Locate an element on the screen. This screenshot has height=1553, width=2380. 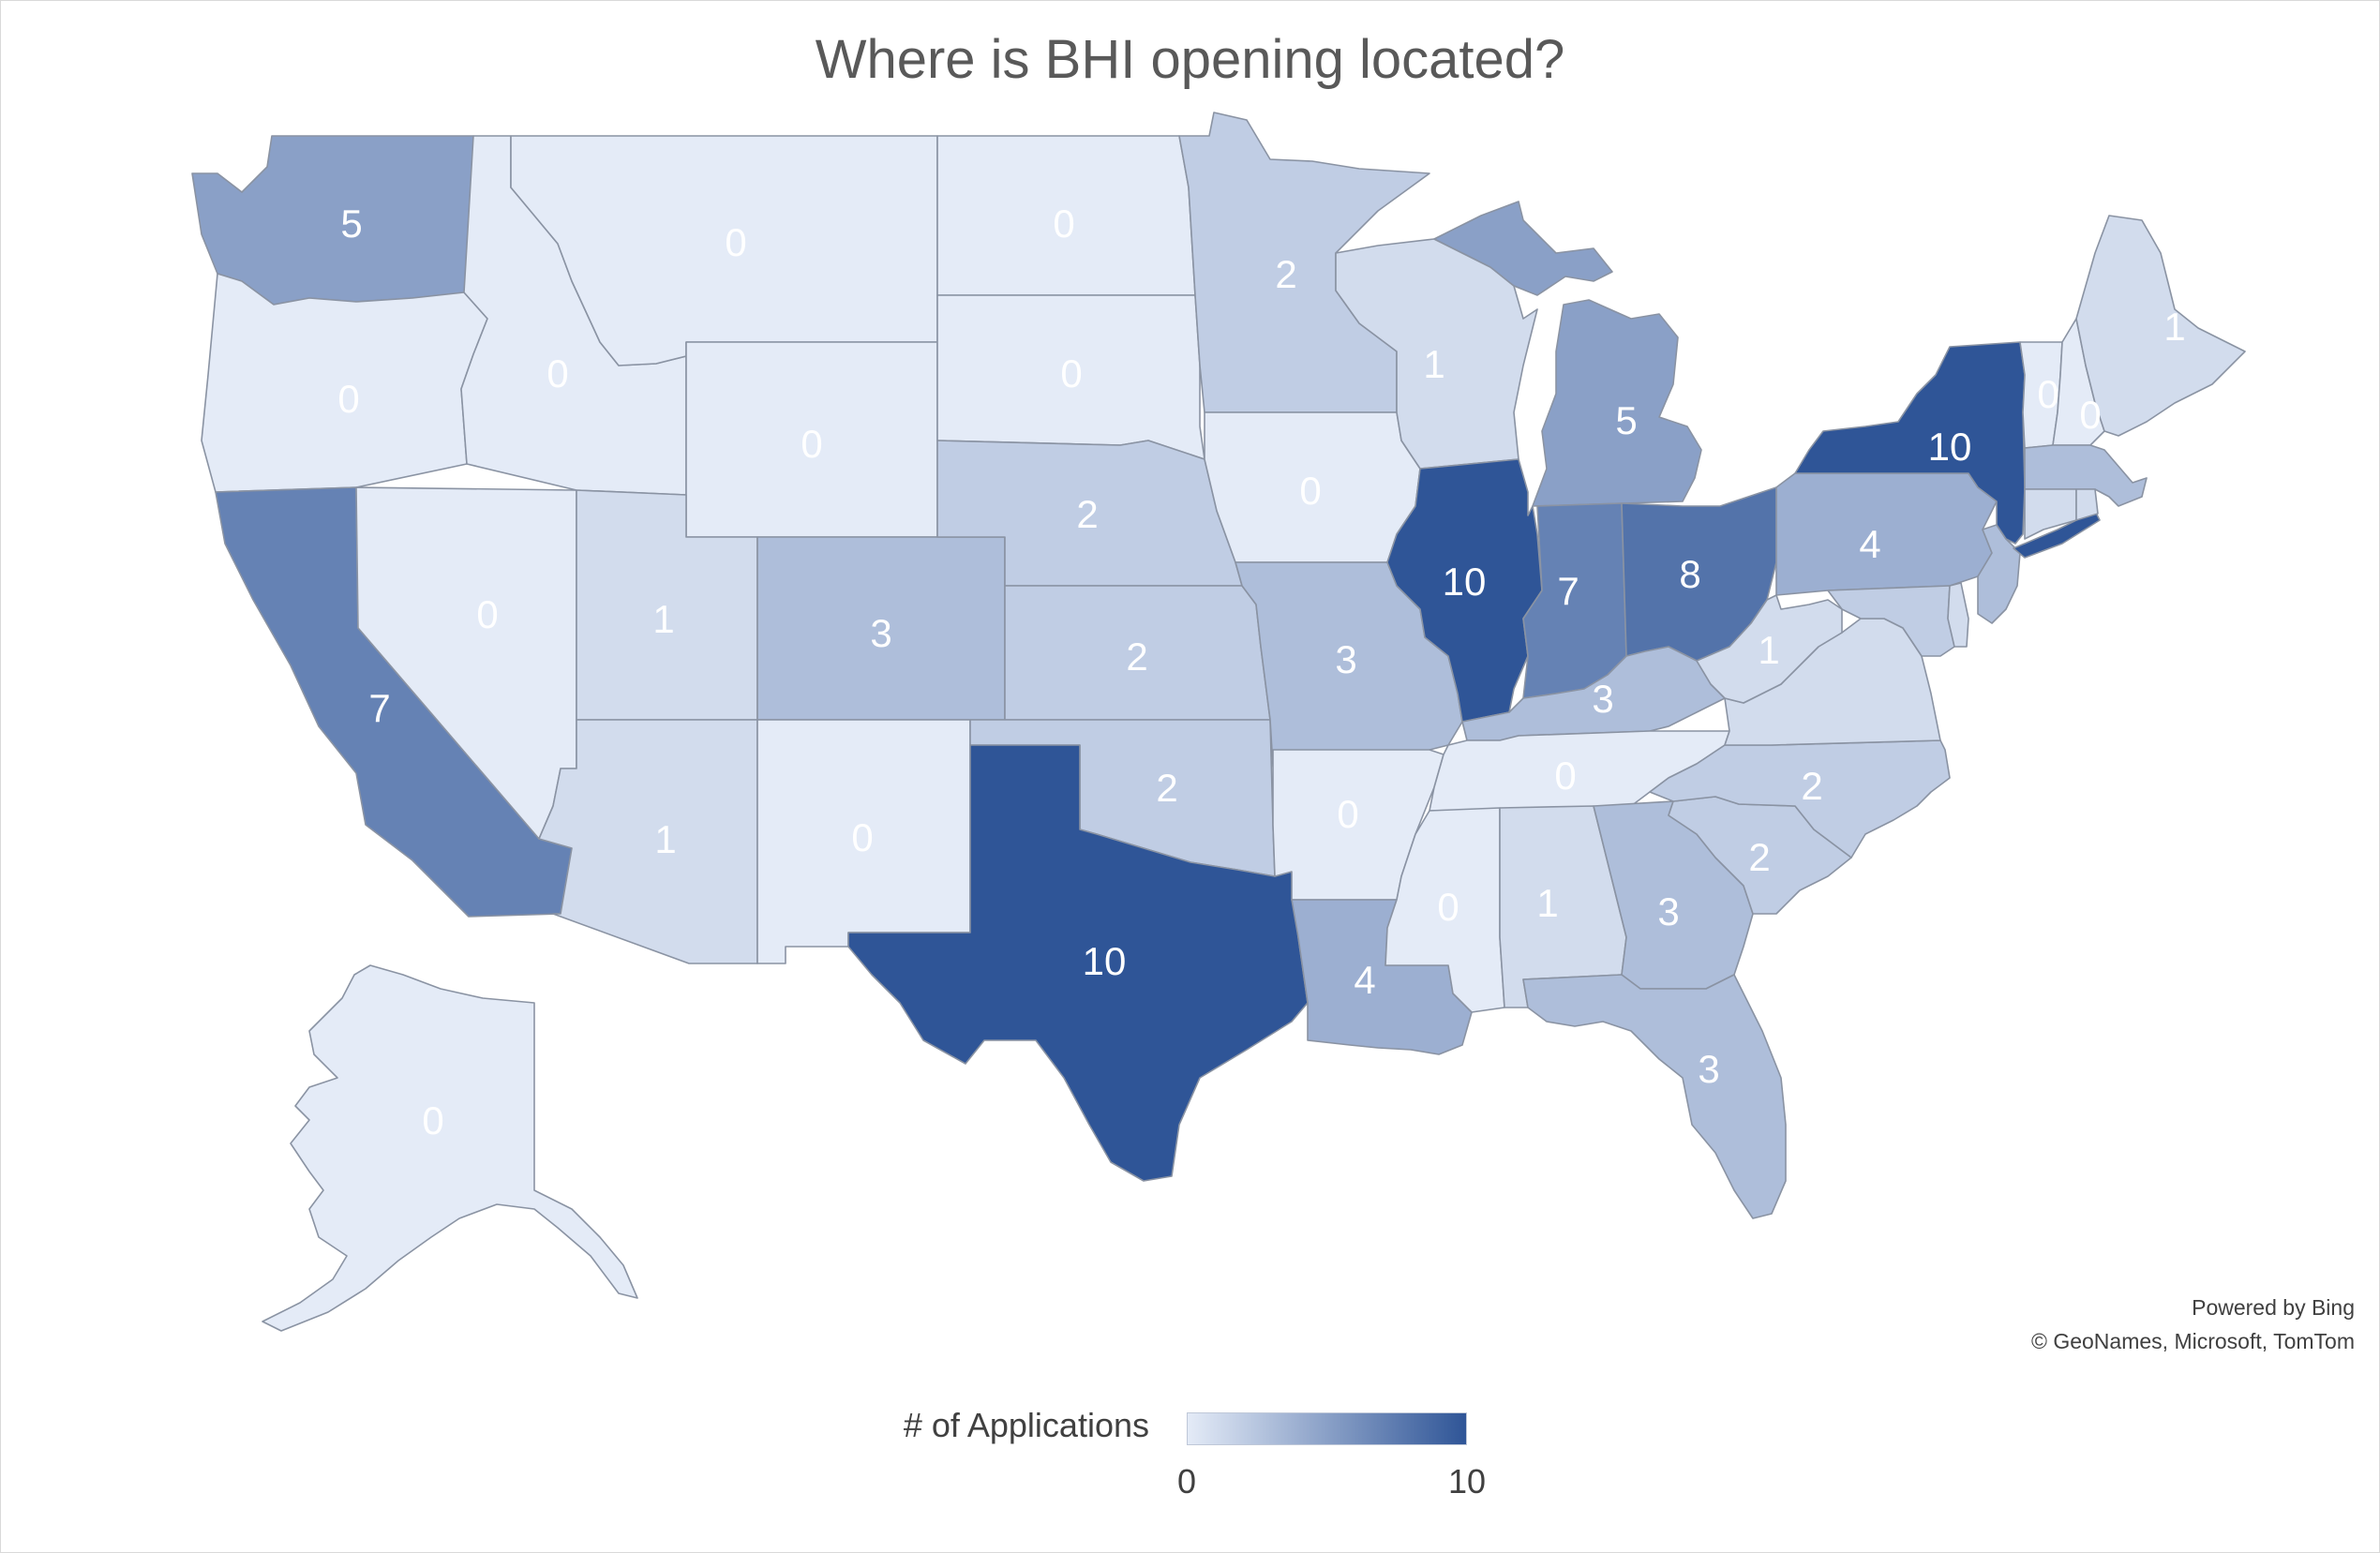
legend-color-scale is located at coordinates (1327, 1428).